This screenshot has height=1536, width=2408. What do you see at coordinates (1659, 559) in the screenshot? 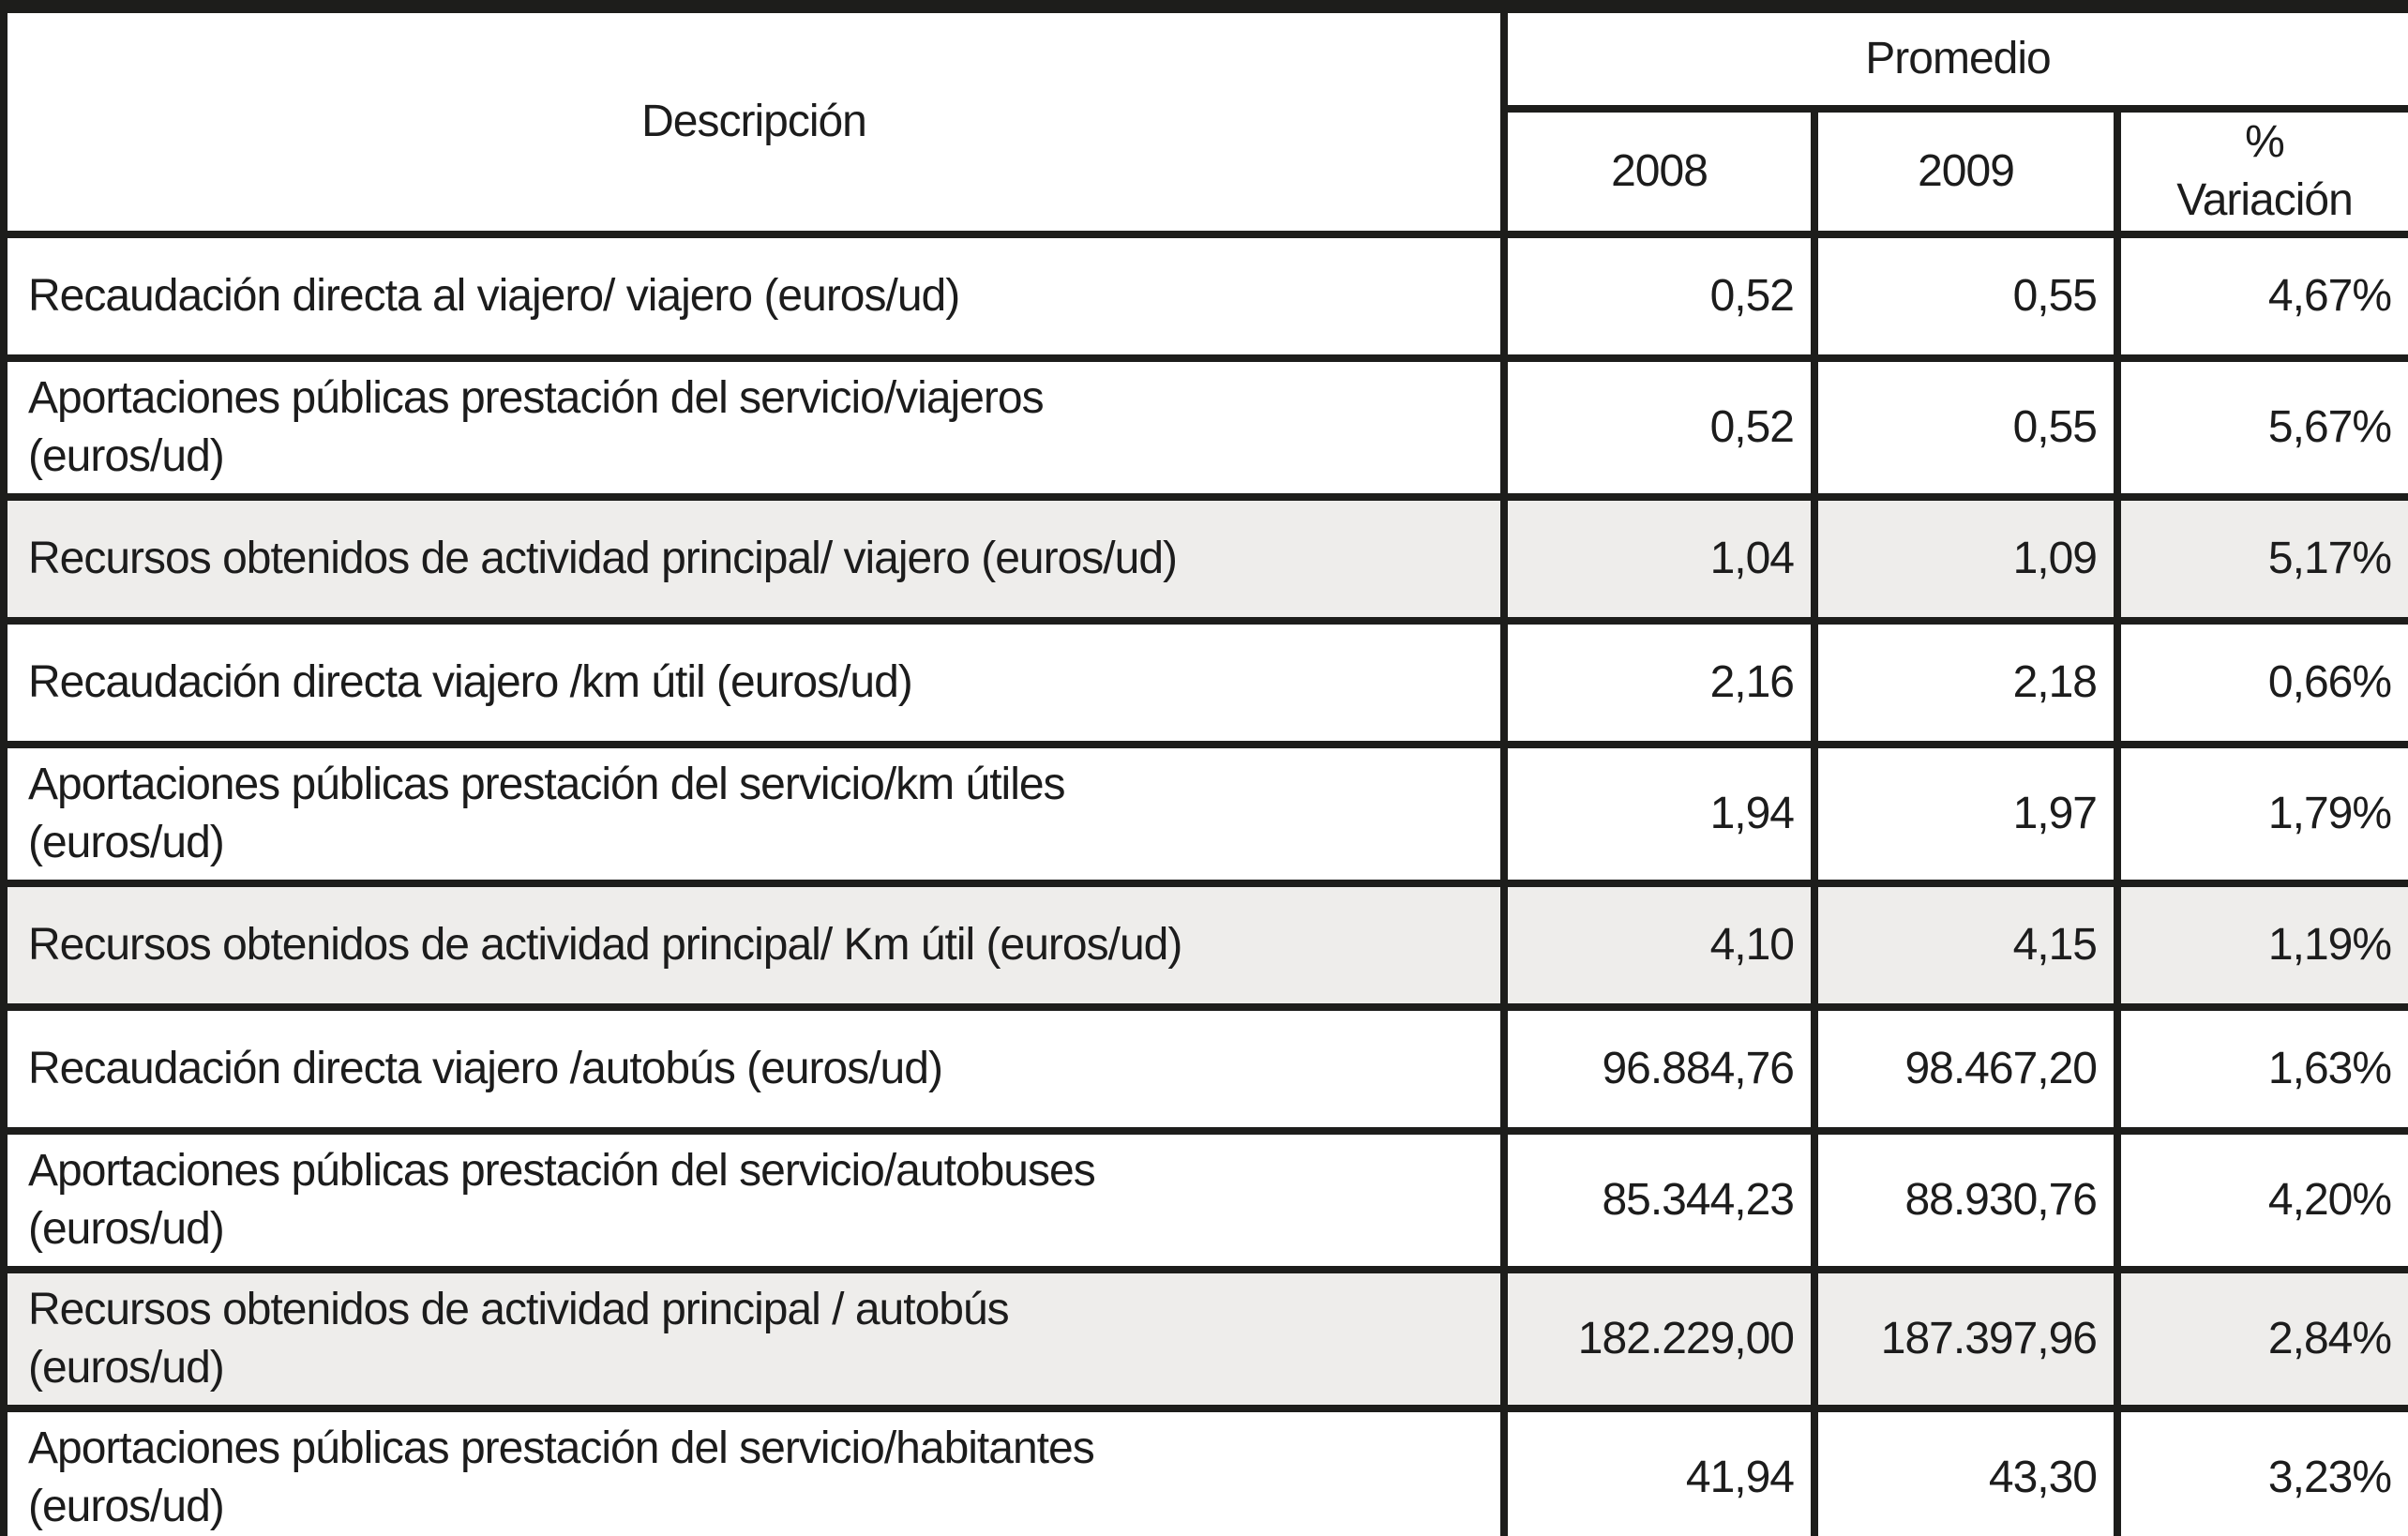
I see `value-2008: 1,04` at bounding box center [1659, 559].